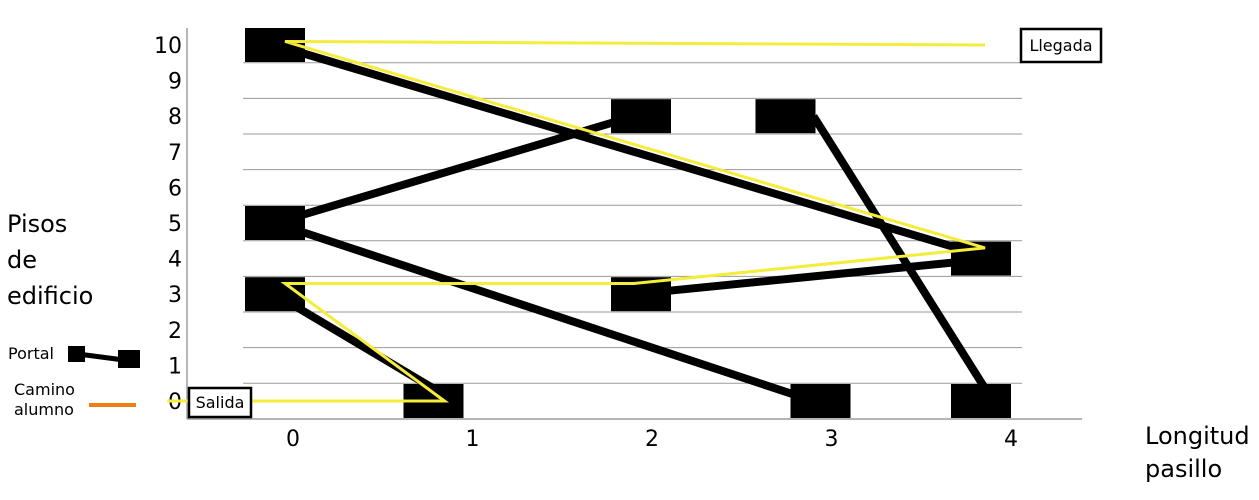 This screenshot has width=1259, height=500. What do you see at coordinates (175, 117) in the screenshot?
I see `y-tick-label: 8` at bounding box center [175, 117].